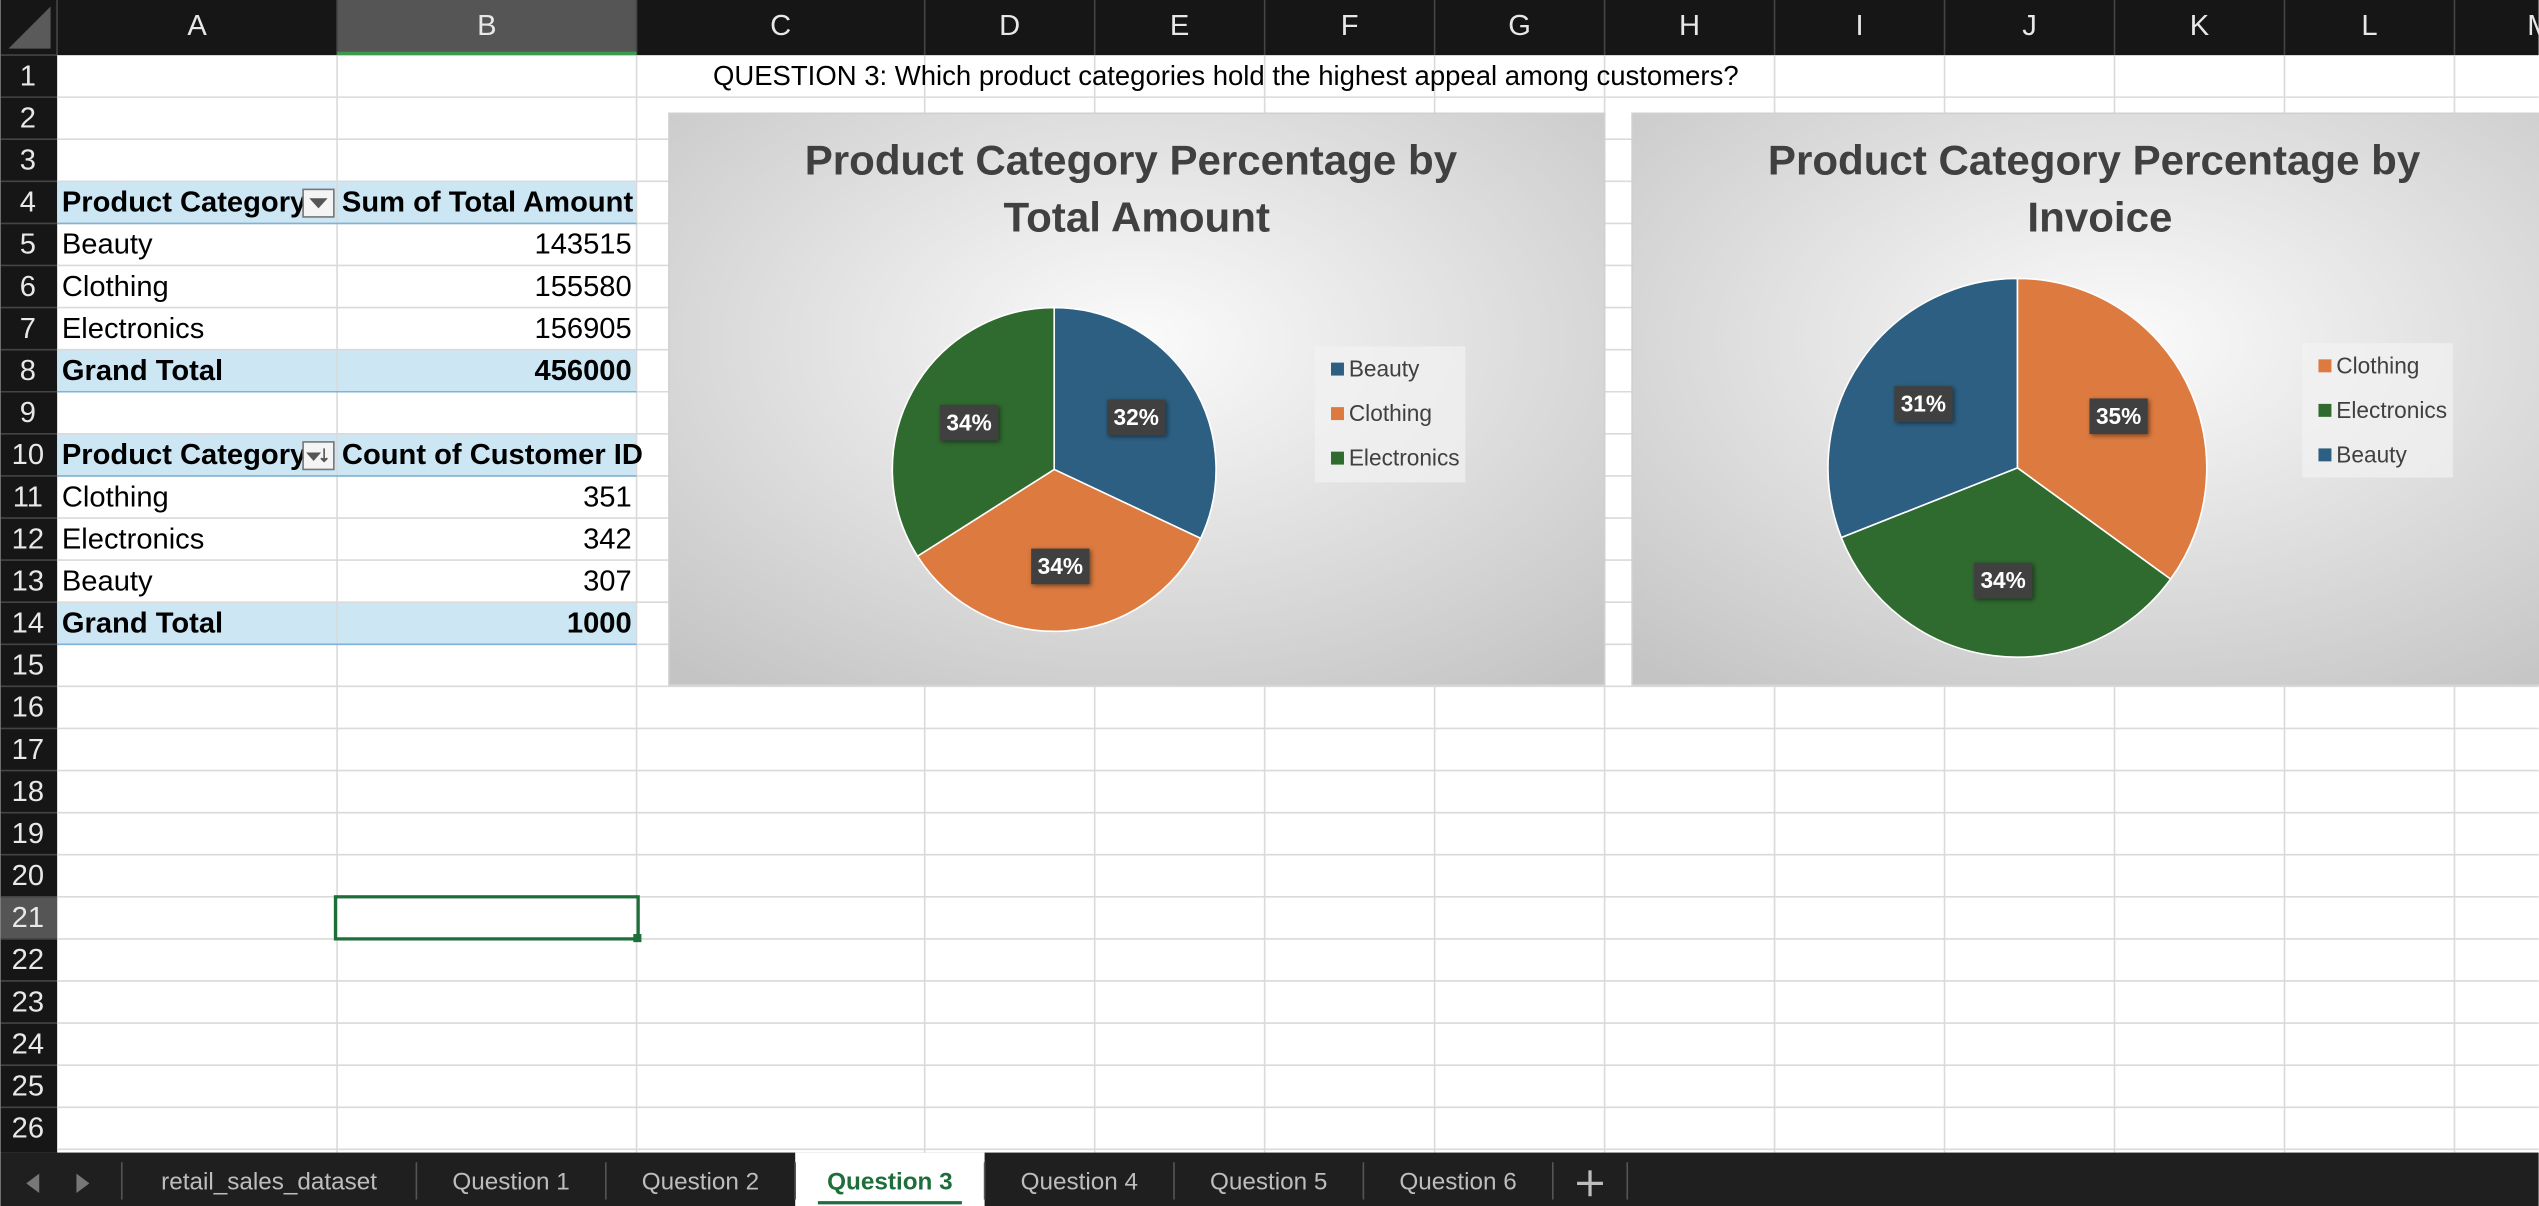  I want to click on row-header: 17, so click(28, 750).